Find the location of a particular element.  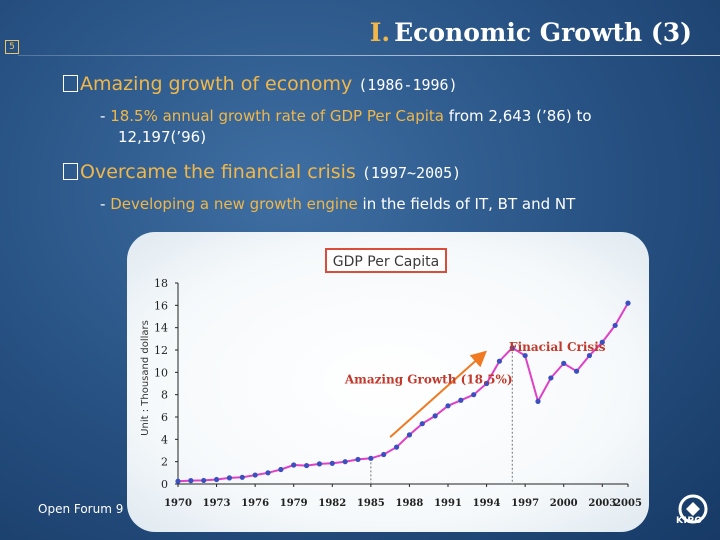

bullet-1-detail-rest: from 2,643 (’86) to is located at coordinates (517, 116).